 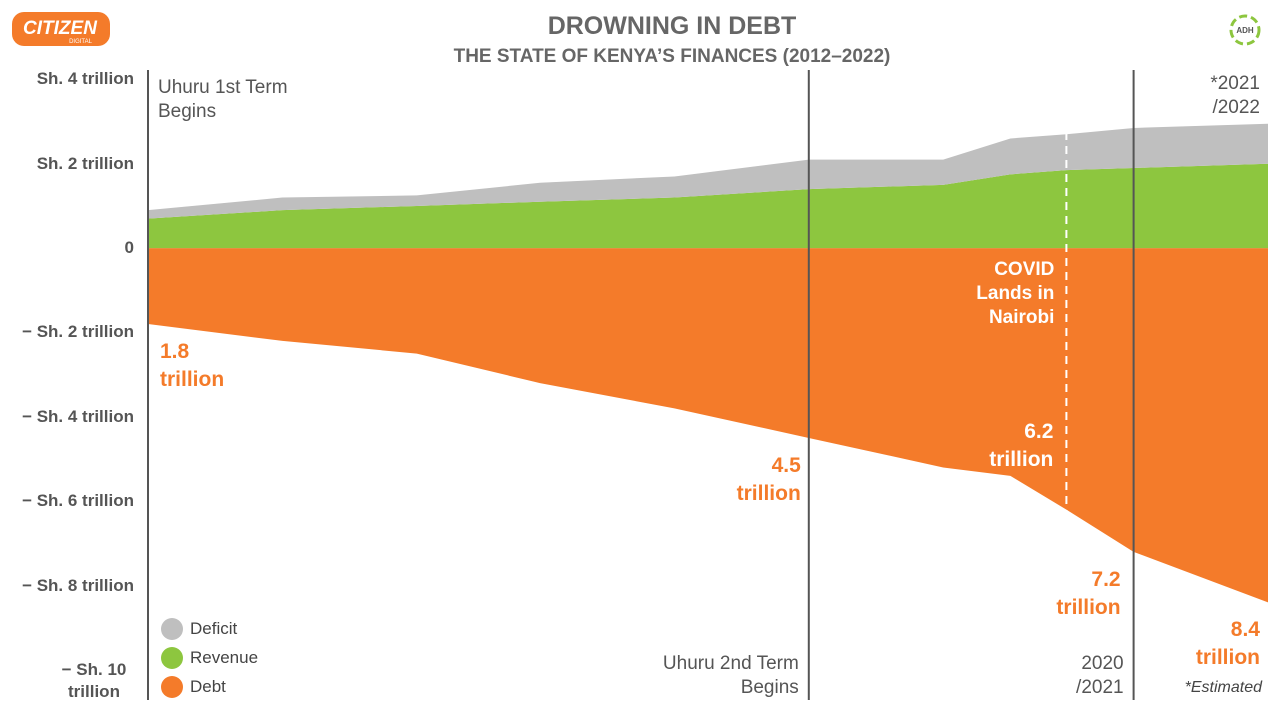 I want to click on y-tick-label: − Sh. 4 trillion, so click(x=78, y=416).